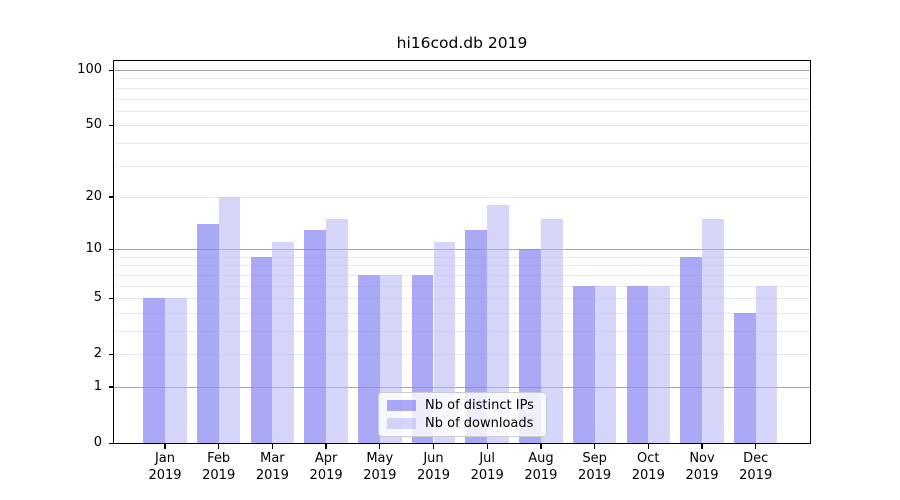  What do you see at coordinates (462, 43) in the screenshot?
I see `chart-title: hi16cod.db 2019` at bounding box center [462, 43].